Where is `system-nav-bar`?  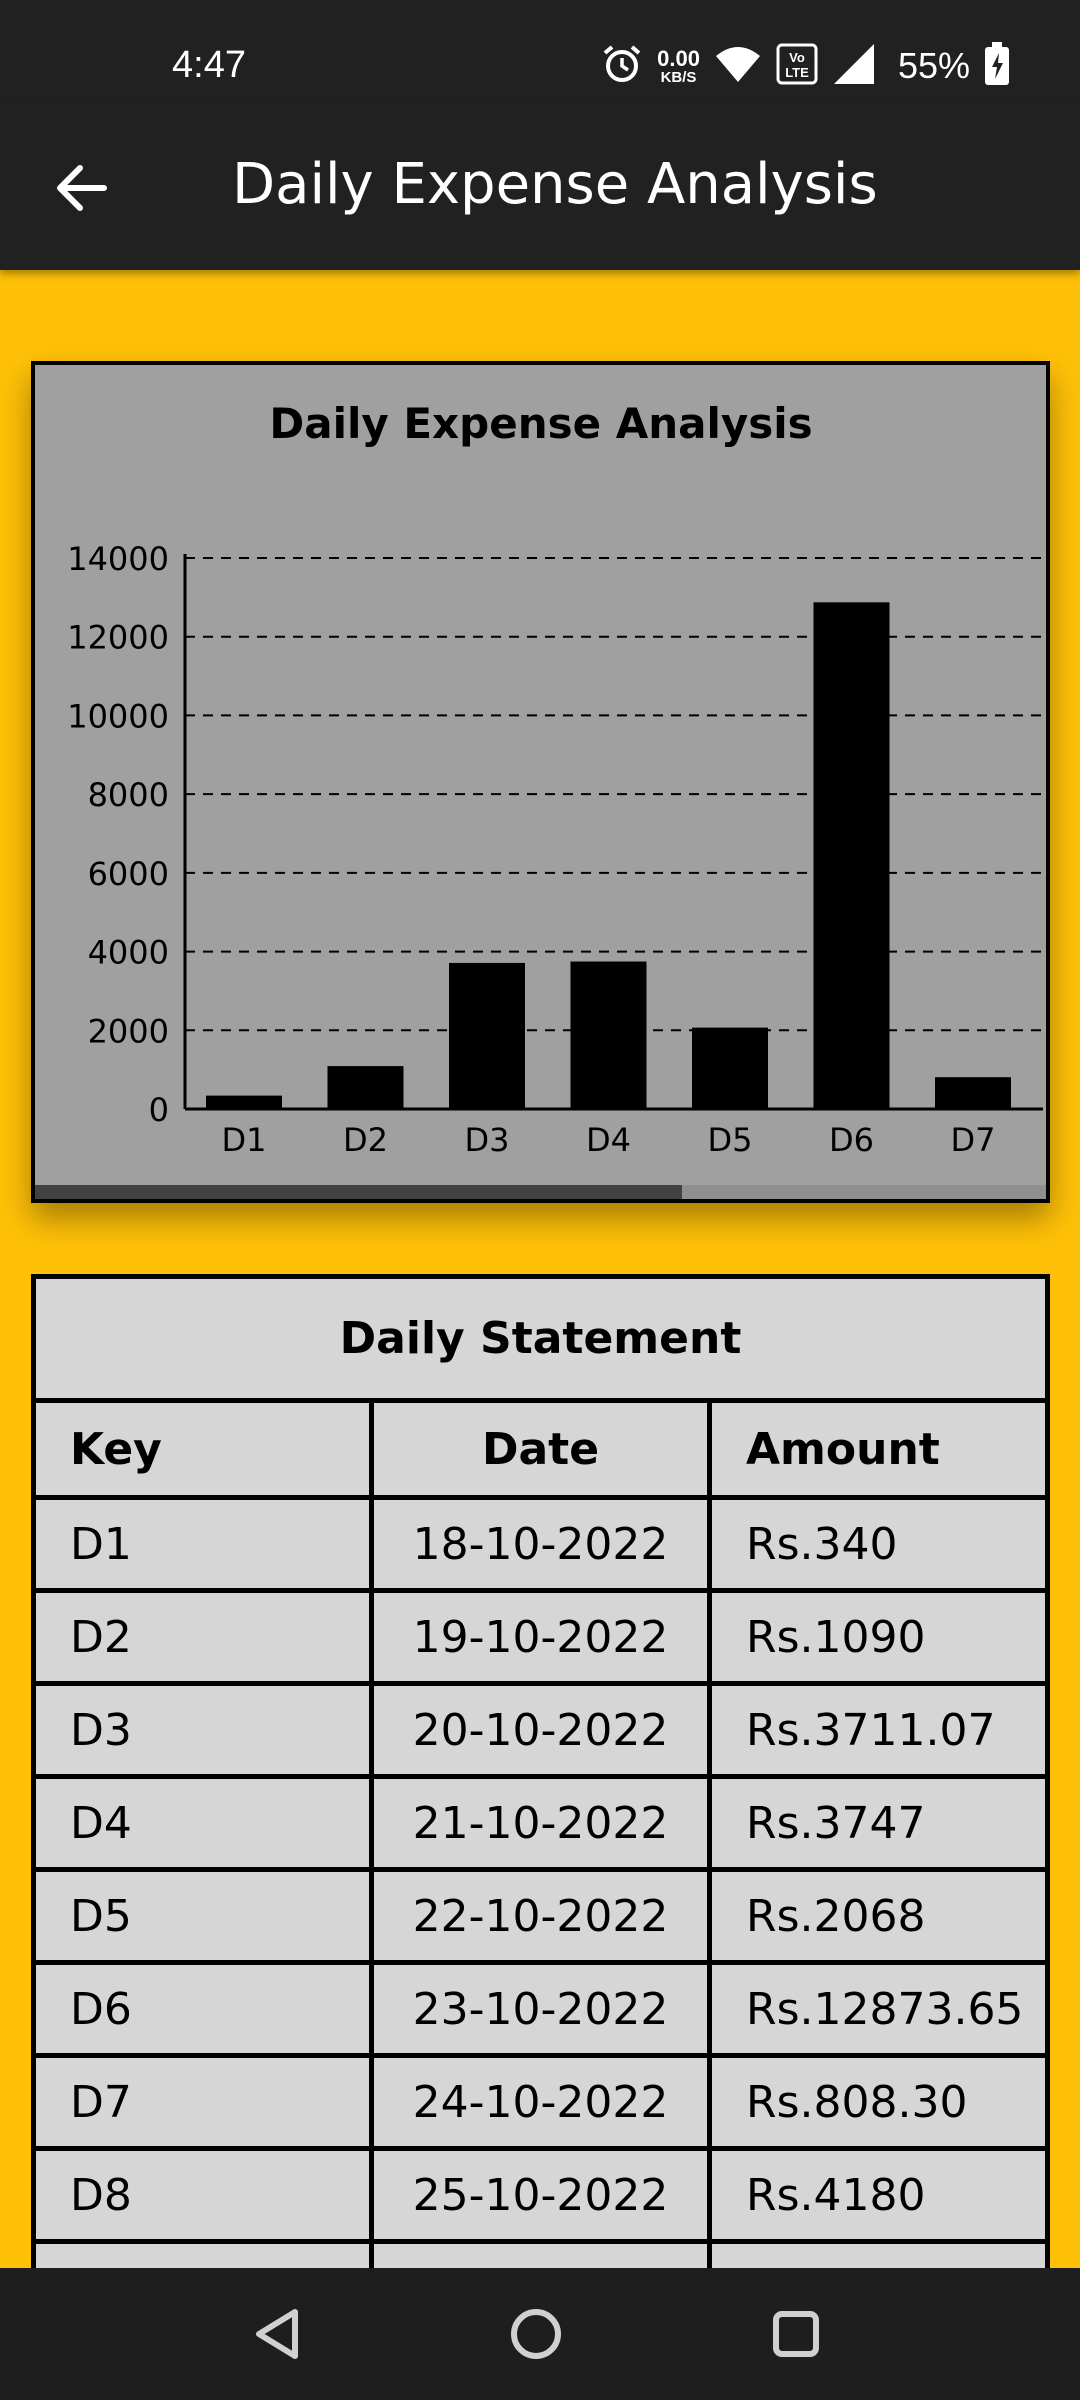 system-nav-bar is located at coordinates (540, 2334).